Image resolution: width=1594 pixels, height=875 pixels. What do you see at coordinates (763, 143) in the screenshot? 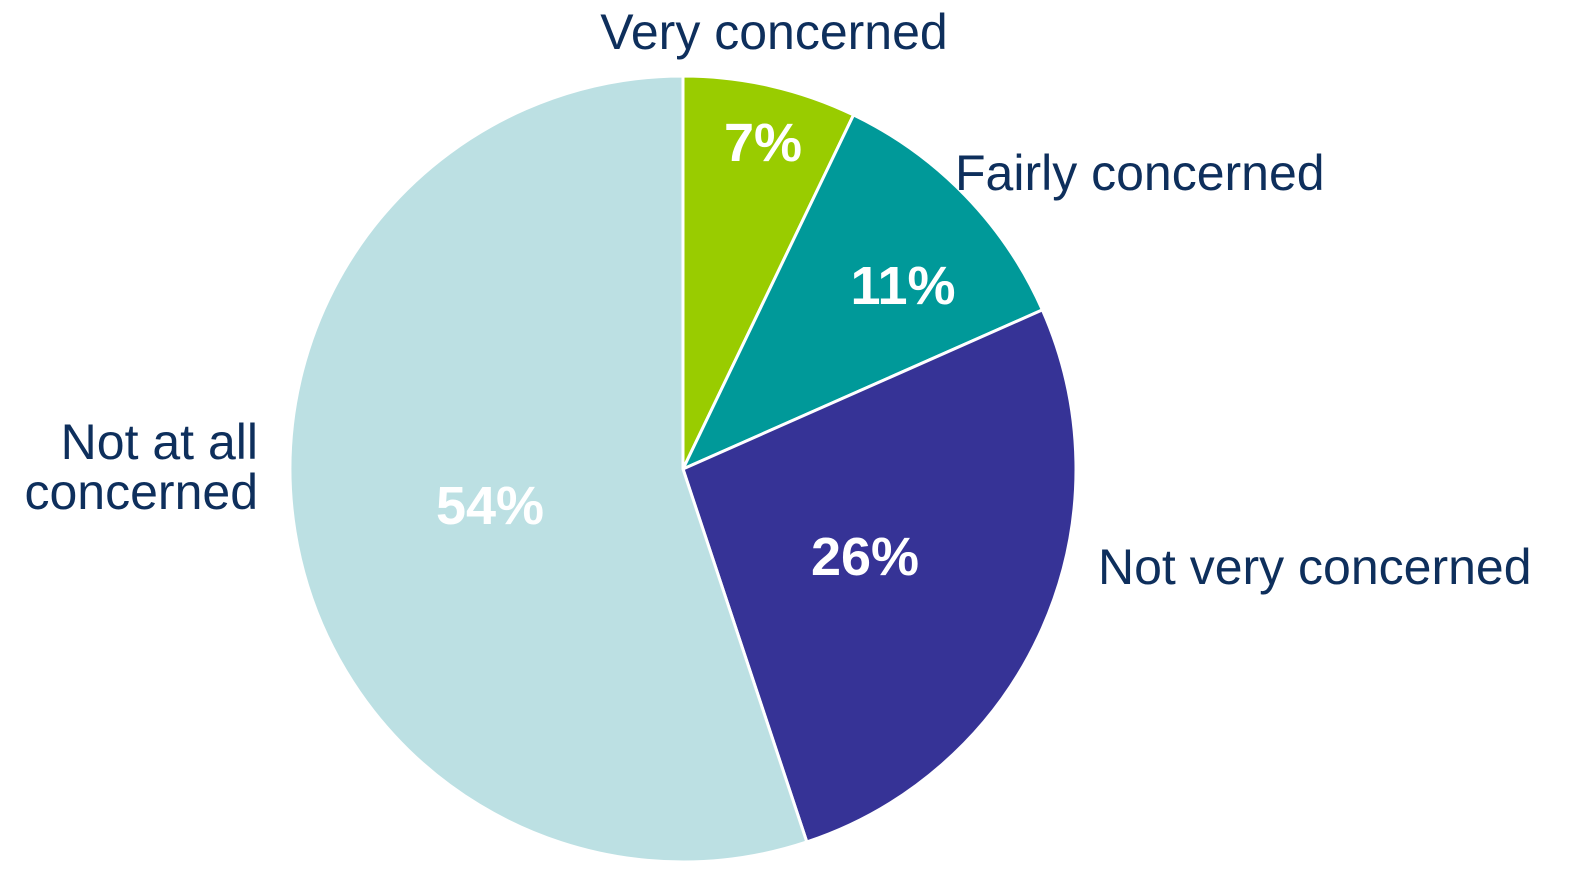
I see `slice-value-label-very-concerned: 7%` at bounding box center [763, 143].